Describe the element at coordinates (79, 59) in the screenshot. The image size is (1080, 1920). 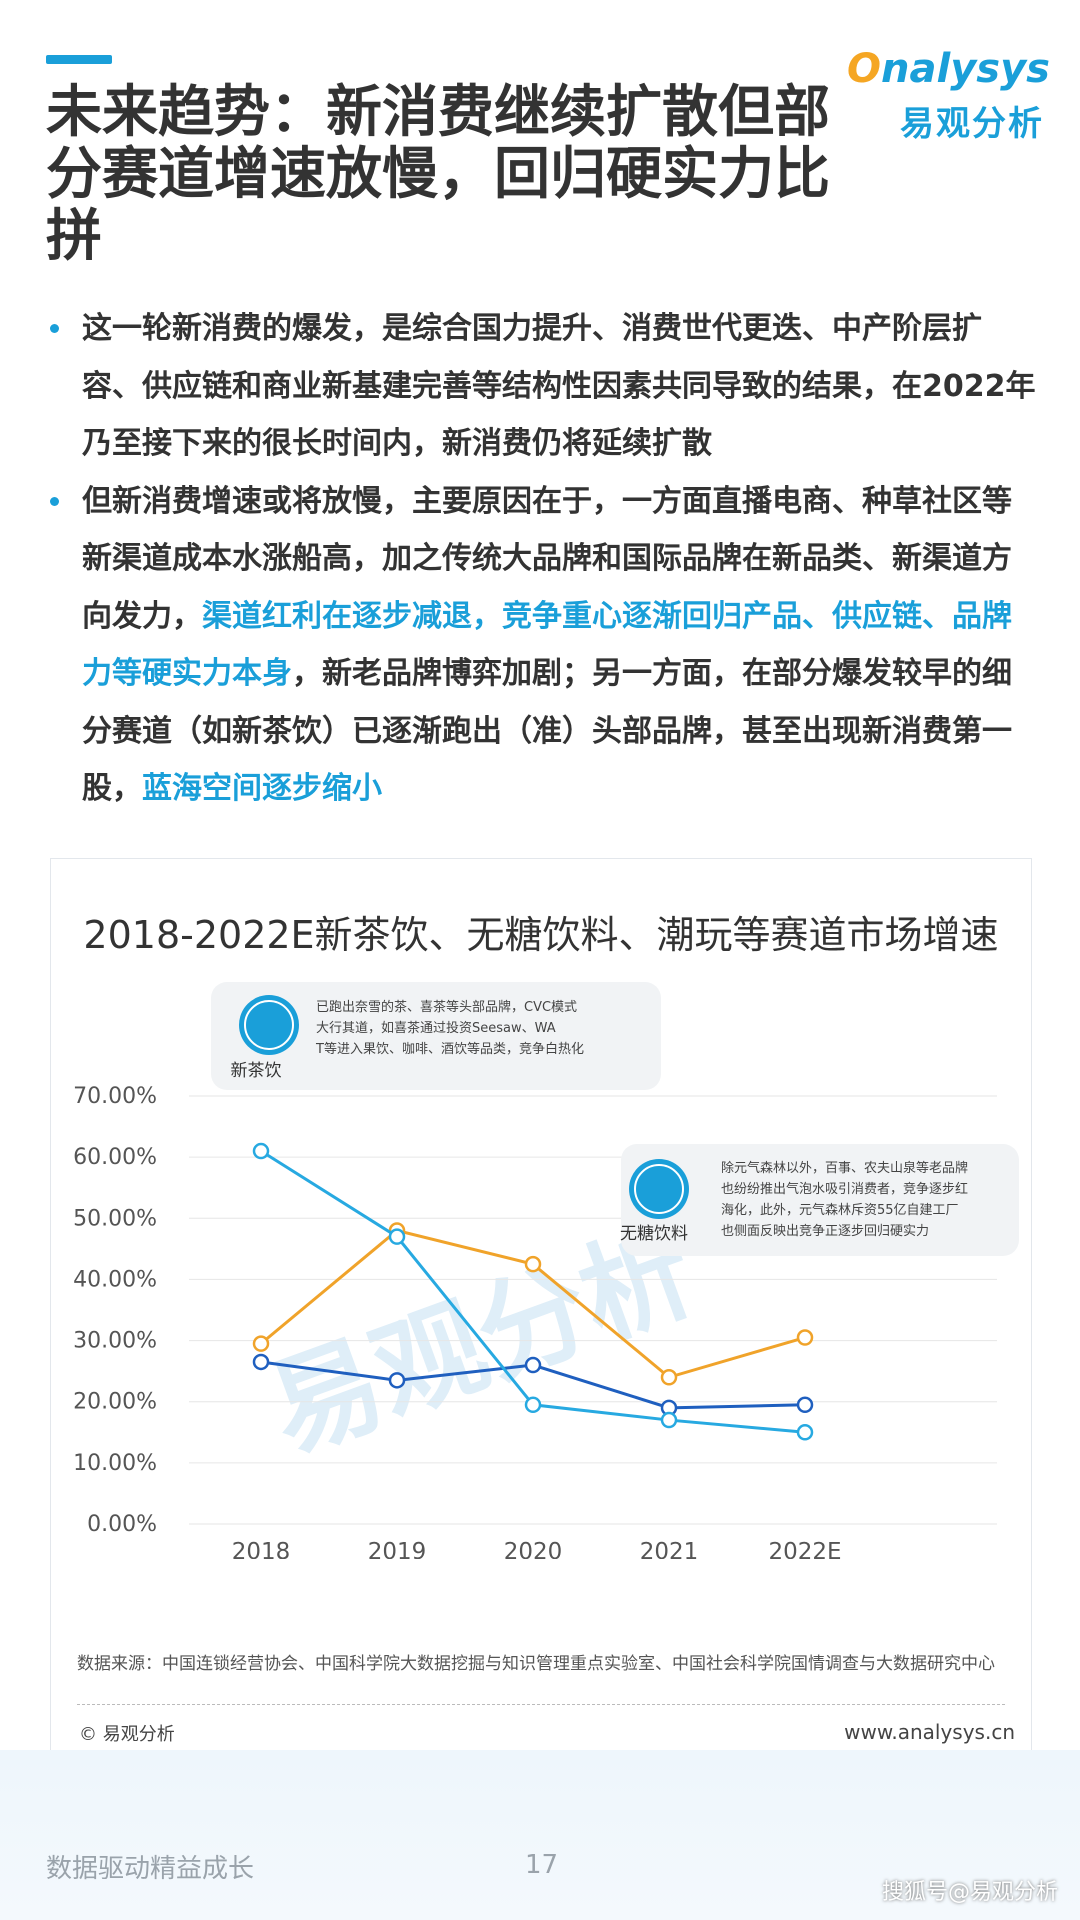
I see `title-accent-bar` at that location.